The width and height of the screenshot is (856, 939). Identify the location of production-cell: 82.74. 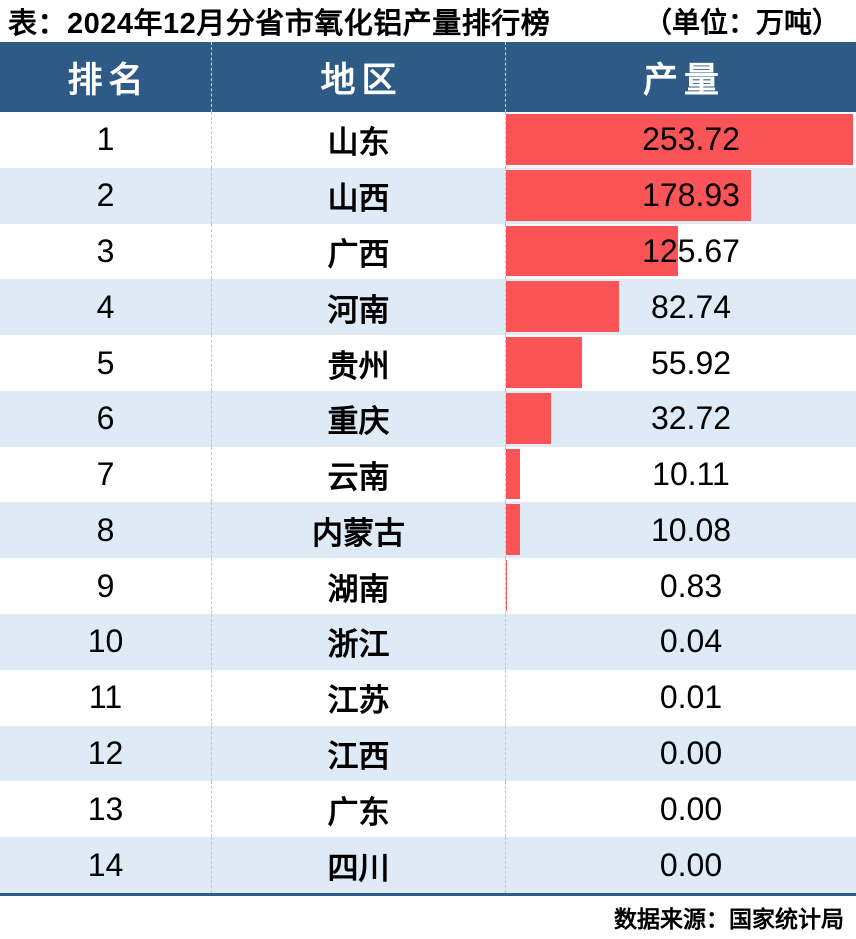
(681, 307).